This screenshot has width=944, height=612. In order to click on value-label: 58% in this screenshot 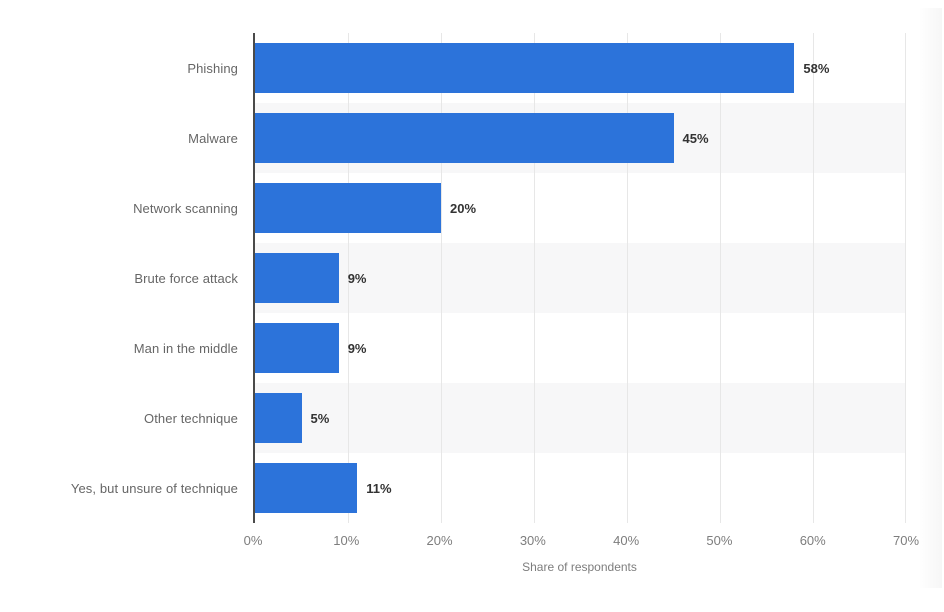, I will do `click(816, 68)`.